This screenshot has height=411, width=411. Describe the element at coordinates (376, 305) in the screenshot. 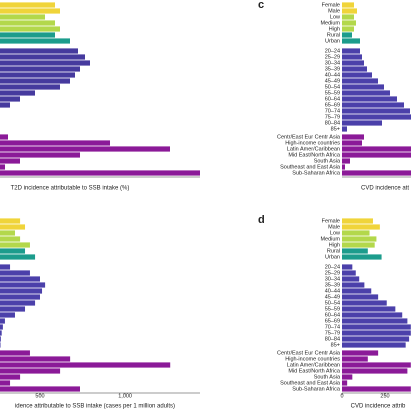

I see `panel` at that location.